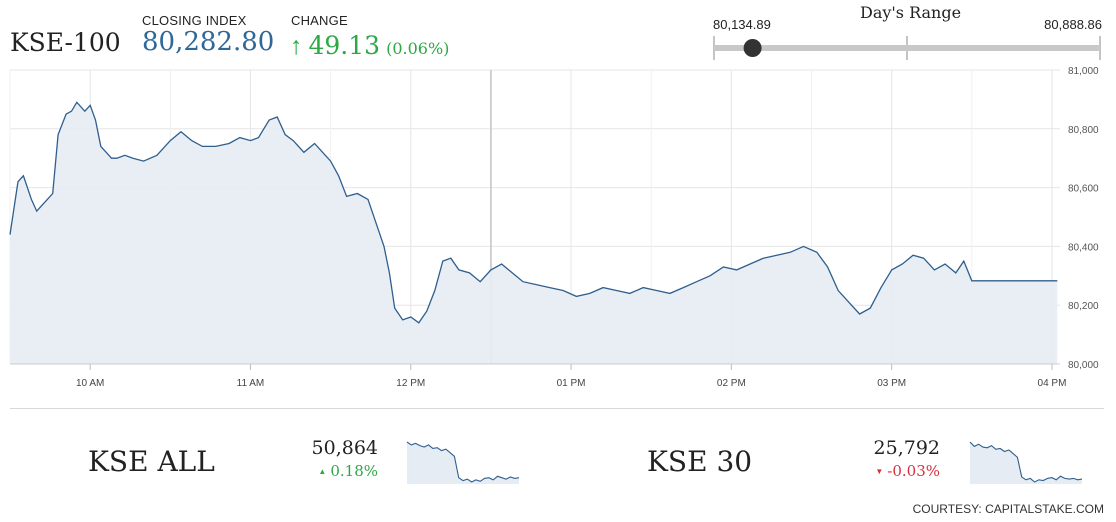 Image resolution: width=1116 pixels, height=522 pixels. What do you see at coordinates (1083, 189) in the screenshot?
I see `y-tick-label: 80,600` at bounding box center [1083, 189].